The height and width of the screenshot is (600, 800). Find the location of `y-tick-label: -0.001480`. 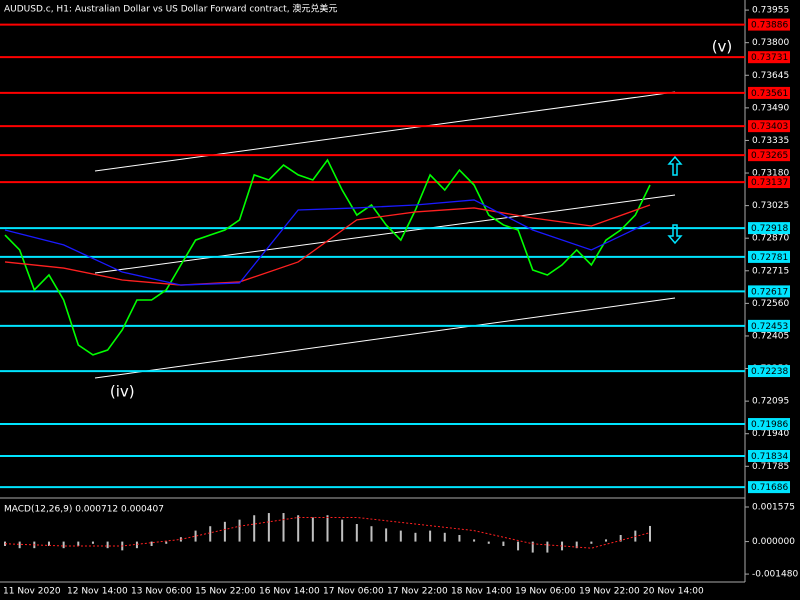

y-tick-label: -0.001480 is located at coordinates (775, 575).